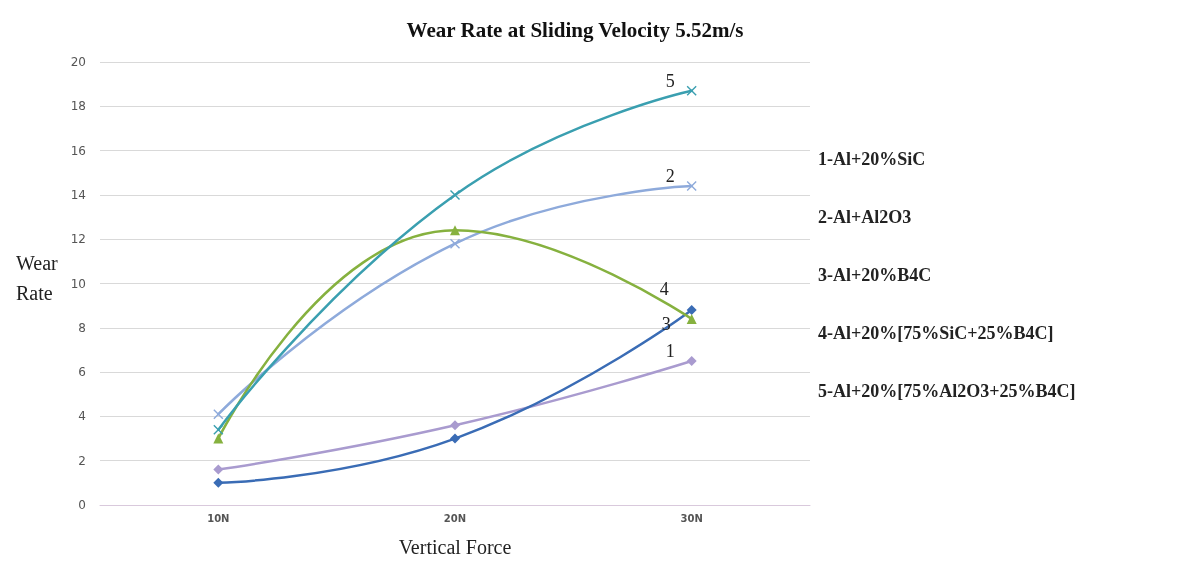 The image size is (1180, 562). Describe the element at coordinates (78, 150) in the screenshot. I see `y-tick-label: 16` at that location.